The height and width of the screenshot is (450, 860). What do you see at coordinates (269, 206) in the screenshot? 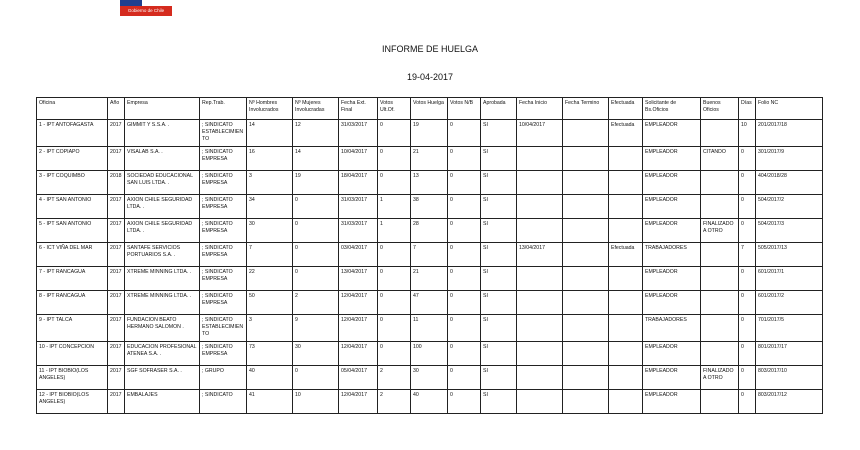
I see `table-cell: 34` at bounding box center [269, 206].